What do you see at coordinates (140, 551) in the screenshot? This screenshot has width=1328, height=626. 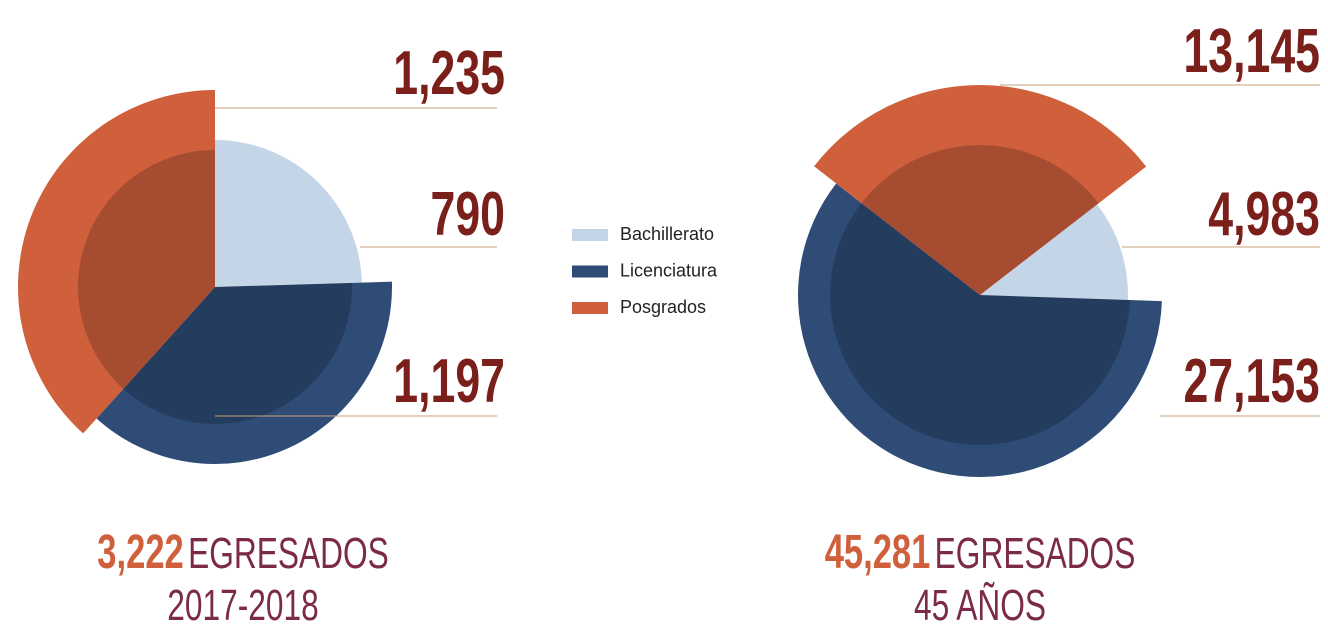 I see `total: 3,222` at bounding box center [140, 551].